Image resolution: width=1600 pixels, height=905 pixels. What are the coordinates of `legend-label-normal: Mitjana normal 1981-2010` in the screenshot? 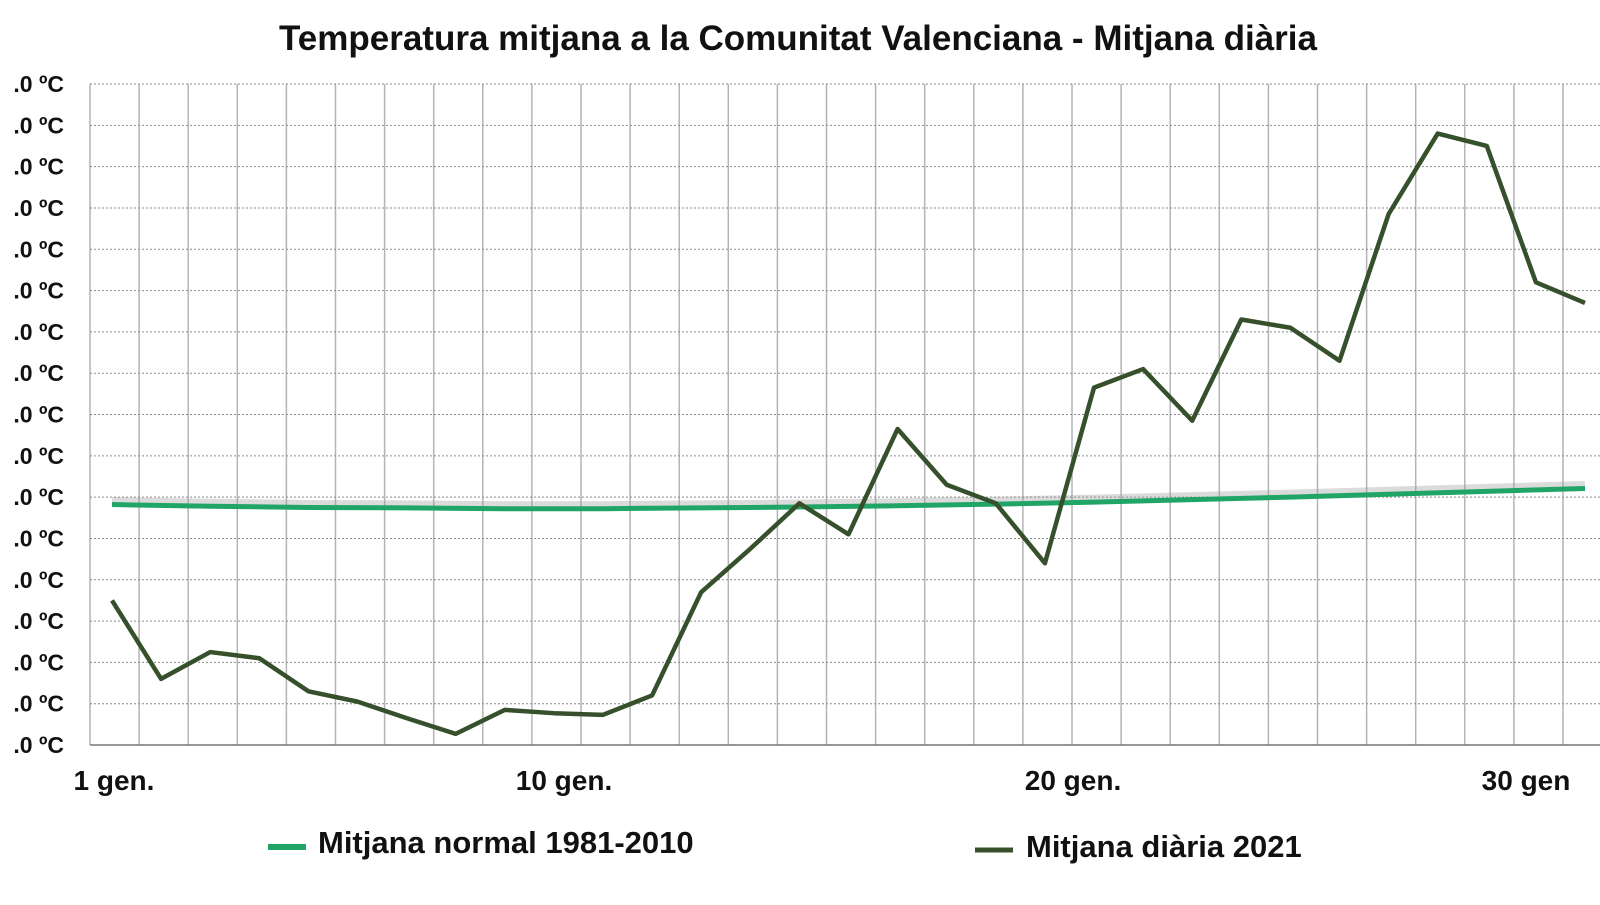 It's located at (506, 842).